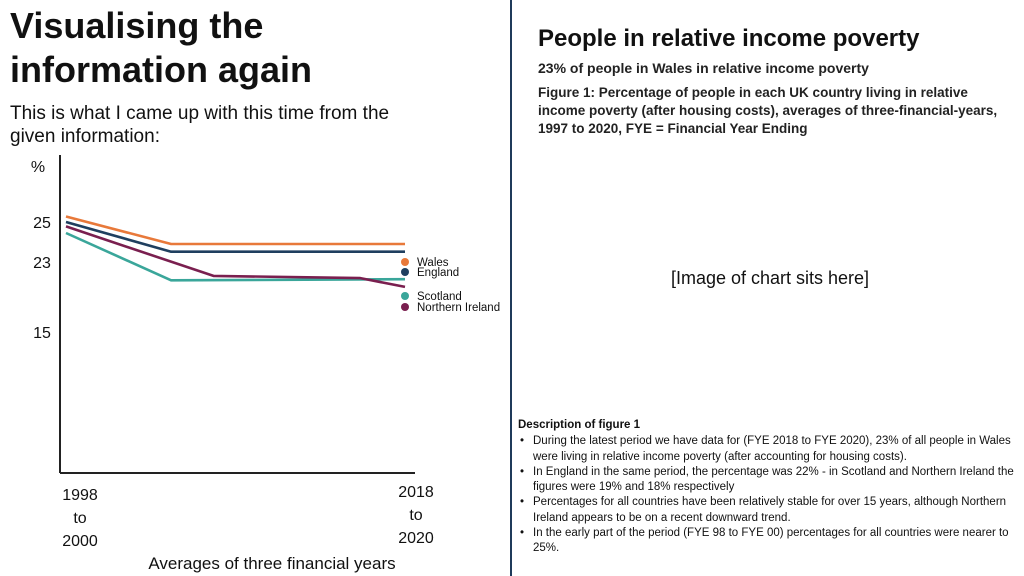 Image resolution: width=1024 pixels, height=576 pixels. I want to click on y-tick-label: 15, so click(42, 333).